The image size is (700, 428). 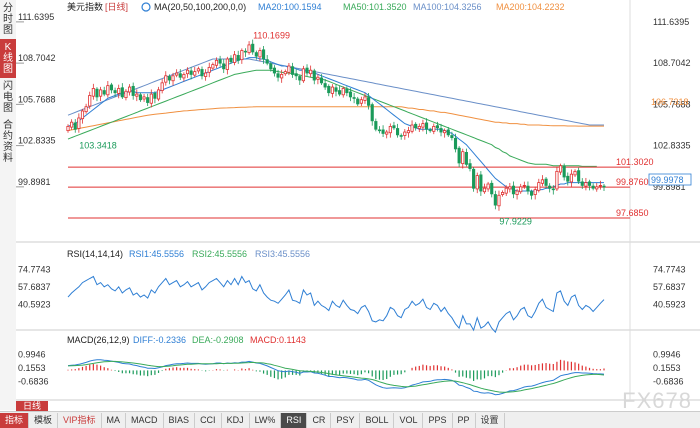 I want to click on toolbar-btn-ma: MA, so click(x=114, y=420).